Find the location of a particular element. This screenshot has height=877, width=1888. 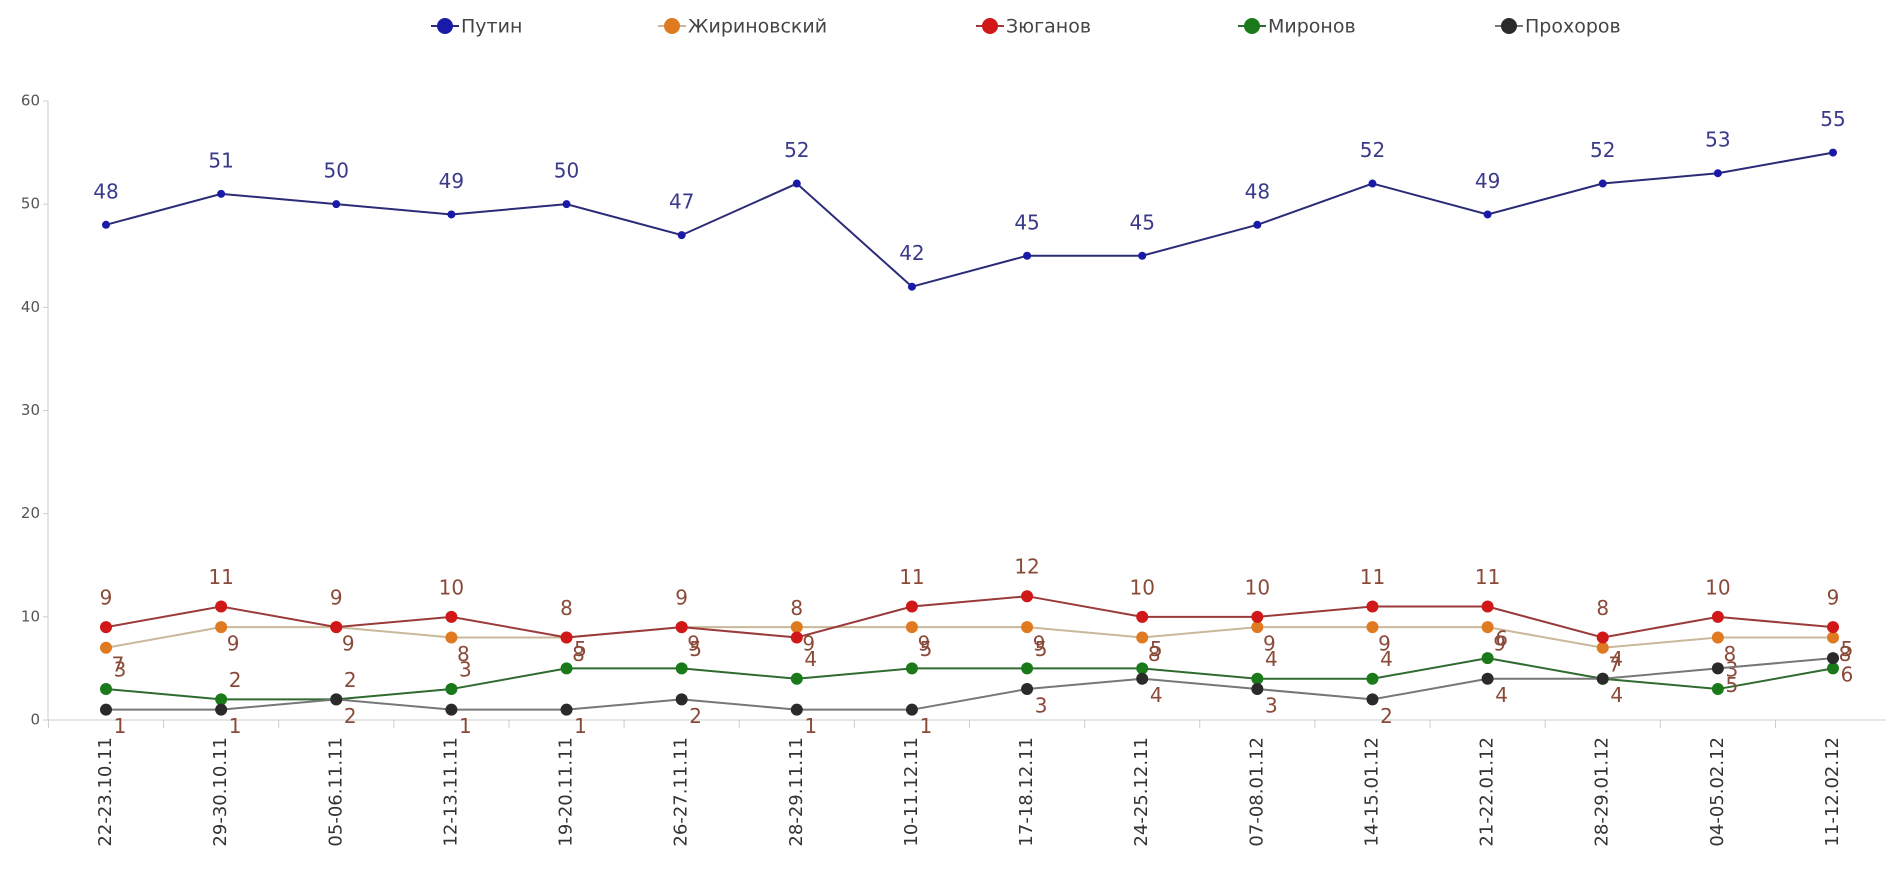

data-label: 1 is located at coordinates (926, 726).